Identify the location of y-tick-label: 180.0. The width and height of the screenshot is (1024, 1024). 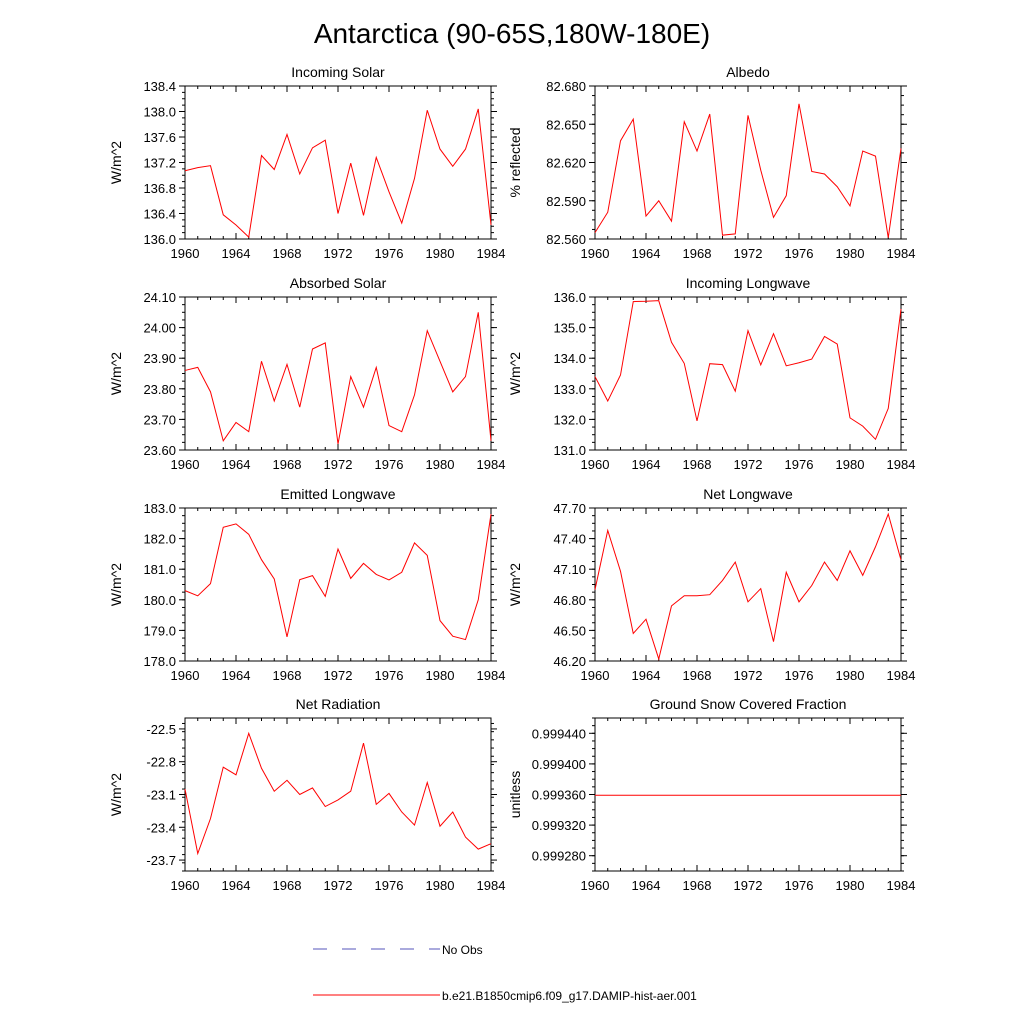
(159, 600).